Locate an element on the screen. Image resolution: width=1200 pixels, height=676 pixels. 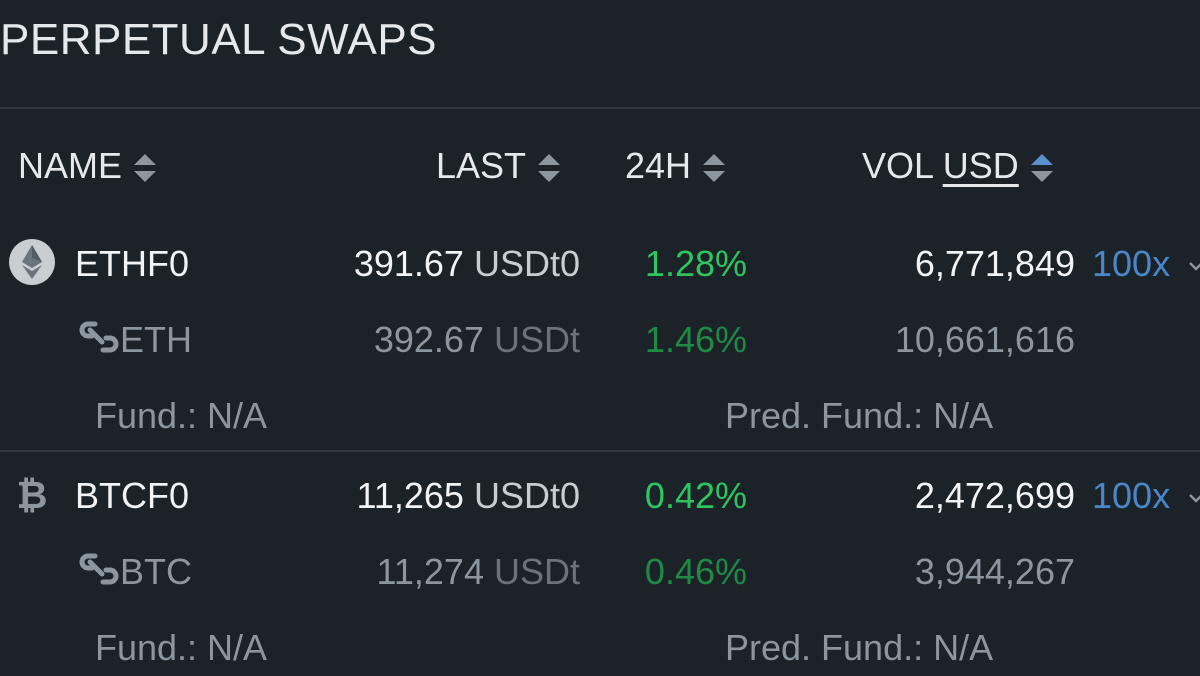
linked-symbol: ETH is located at coordinates (135, 340).